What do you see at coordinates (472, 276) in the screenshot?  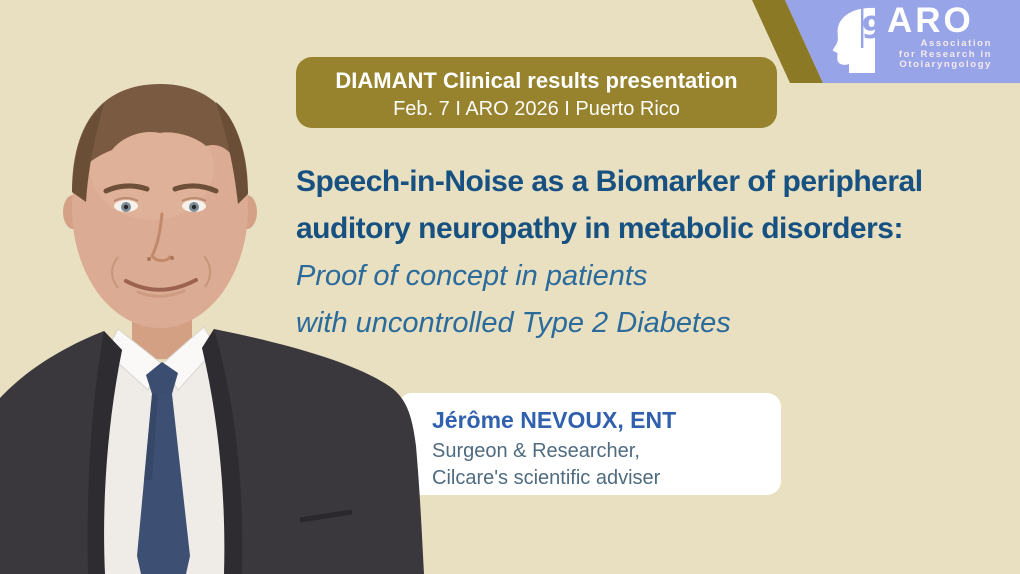 I see `title-italic-line-1: Proof of concept in patients` at bounding box center [472, 276].